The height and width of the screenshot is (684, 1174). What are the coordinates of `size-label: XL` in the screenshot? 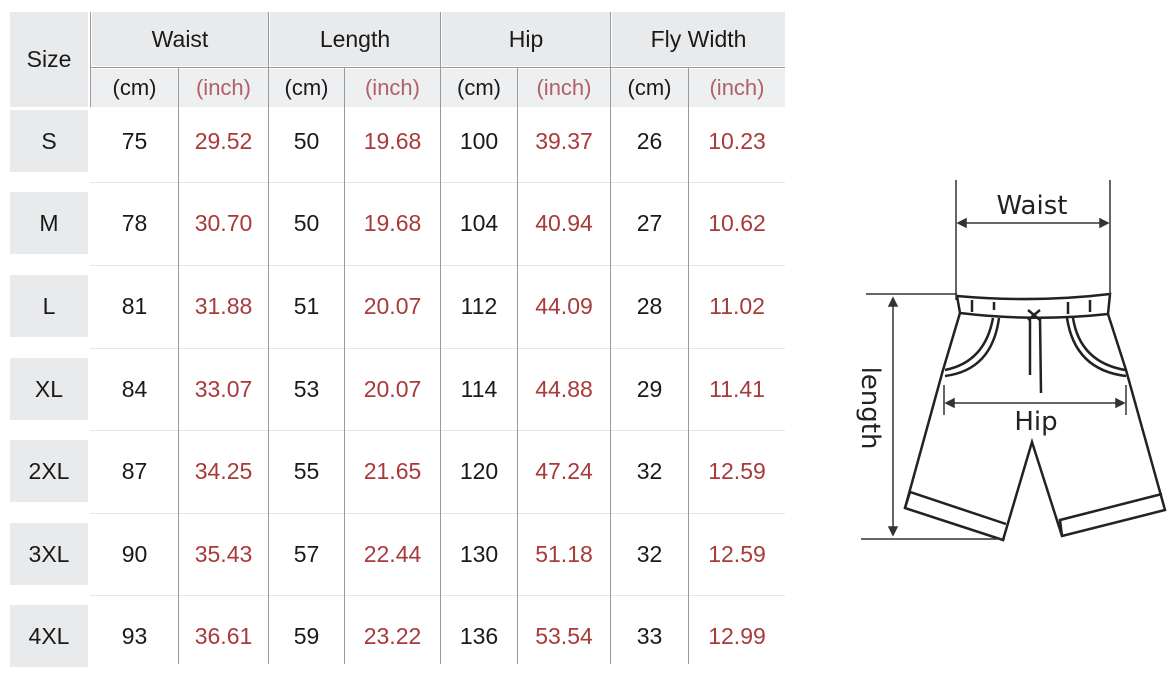 It's located at (49, 389).